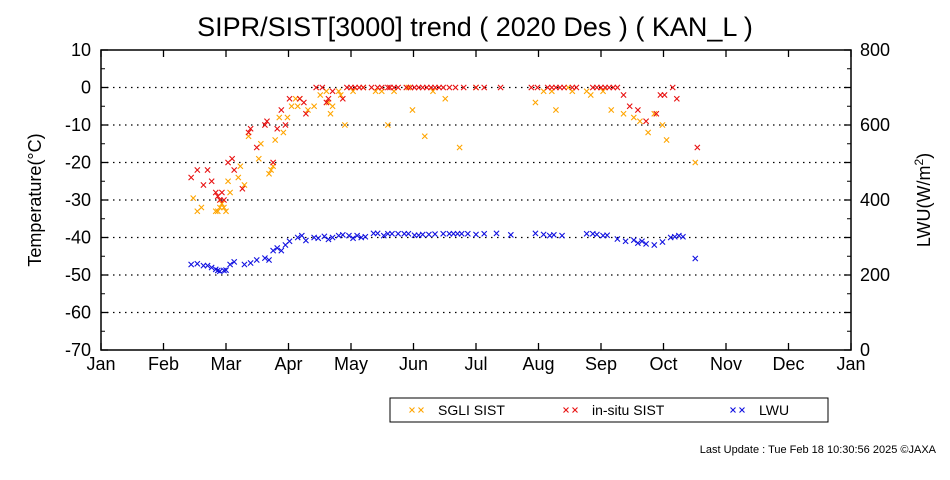  I want to click on y-left-tick-label: 0, so click(86, 88).